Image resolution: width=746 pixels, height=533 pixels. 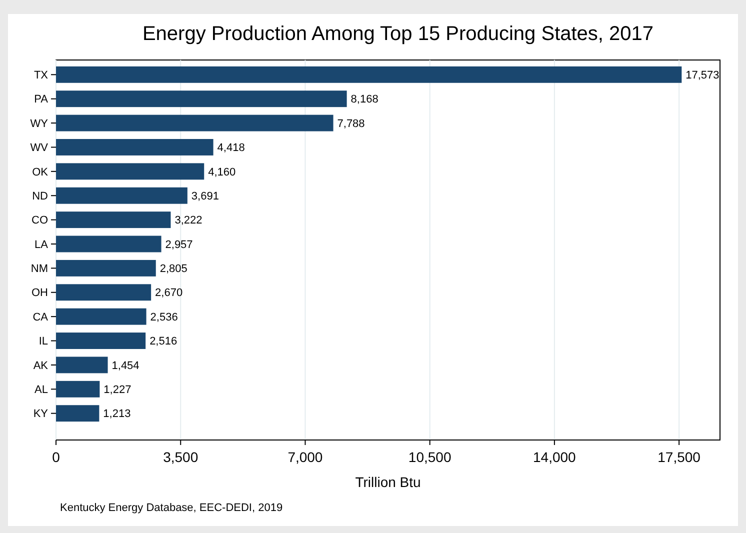 What do you see at coordinates (205, 196) in the screenshot?
I see `data-label: 3,691` at bounding box center [205, 196].